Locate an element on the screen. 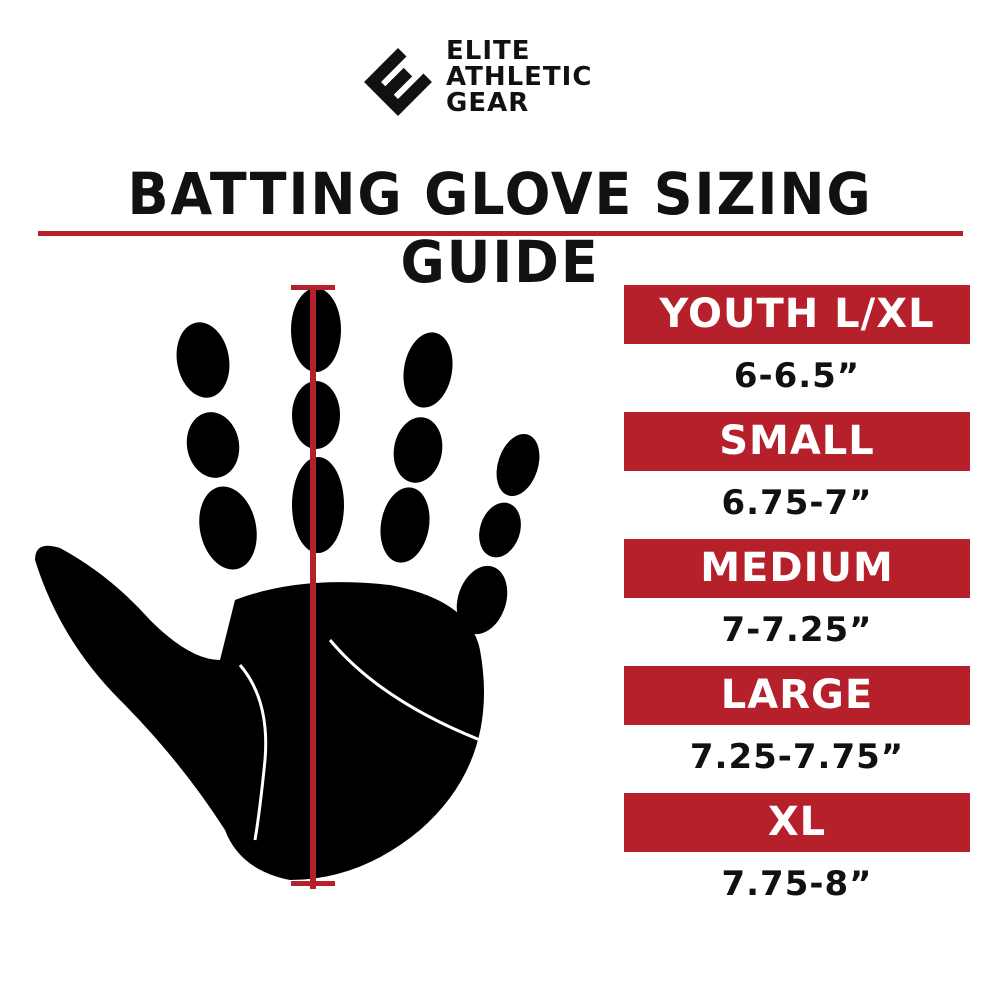 The height and width of the screenshot is (1000, 1000). size-label: YOUTH L/XL is located at coordinates (797, 314).